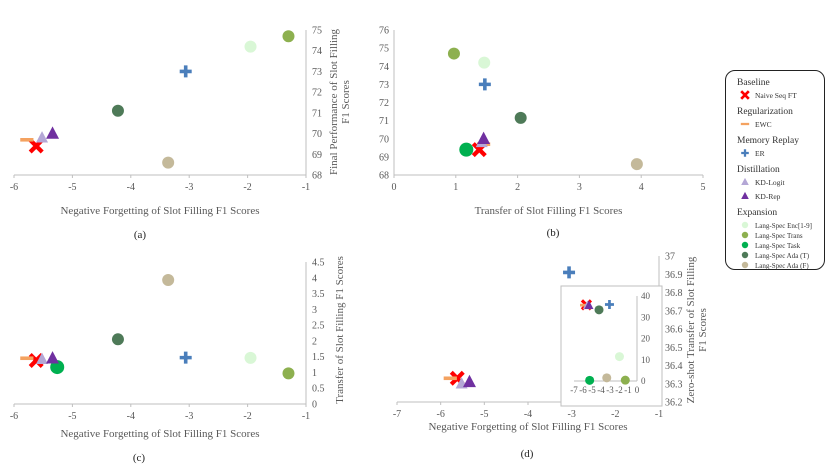 Image resolution: width=830 pixels, height=475 pixels. What do you see at coordinates (592, 390) in the screenshot?
I see `inset-x-tick-label: -5` at bounding box center [592, 390].